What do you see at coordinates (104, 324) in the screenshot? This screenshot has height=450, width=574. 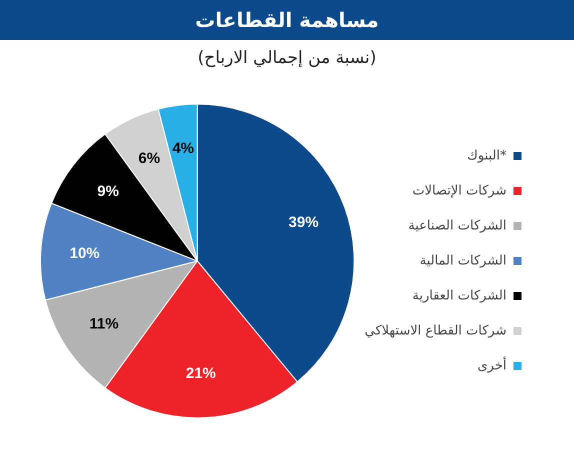 I see `data-label: 11%` at bounding box center [104, 324].